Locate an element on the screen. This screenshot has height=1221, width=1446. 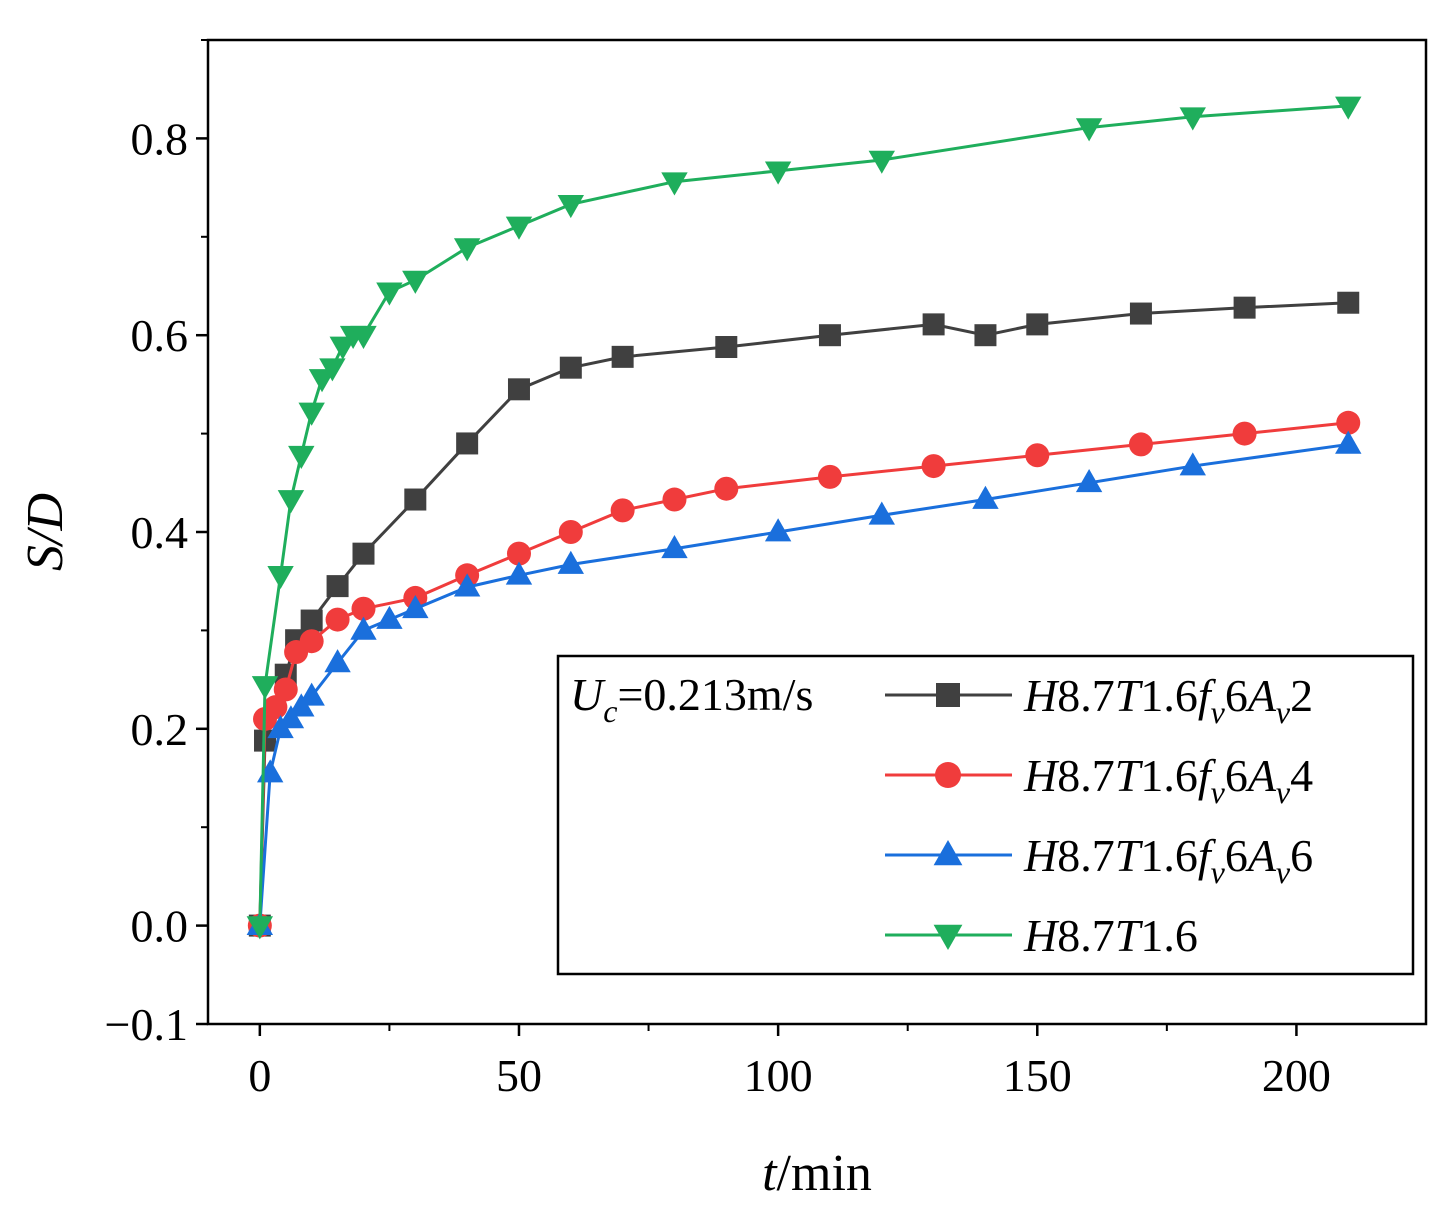
legend-entry: H8.7T1.6fv6Av2 is located at coordinates (1099, 700).